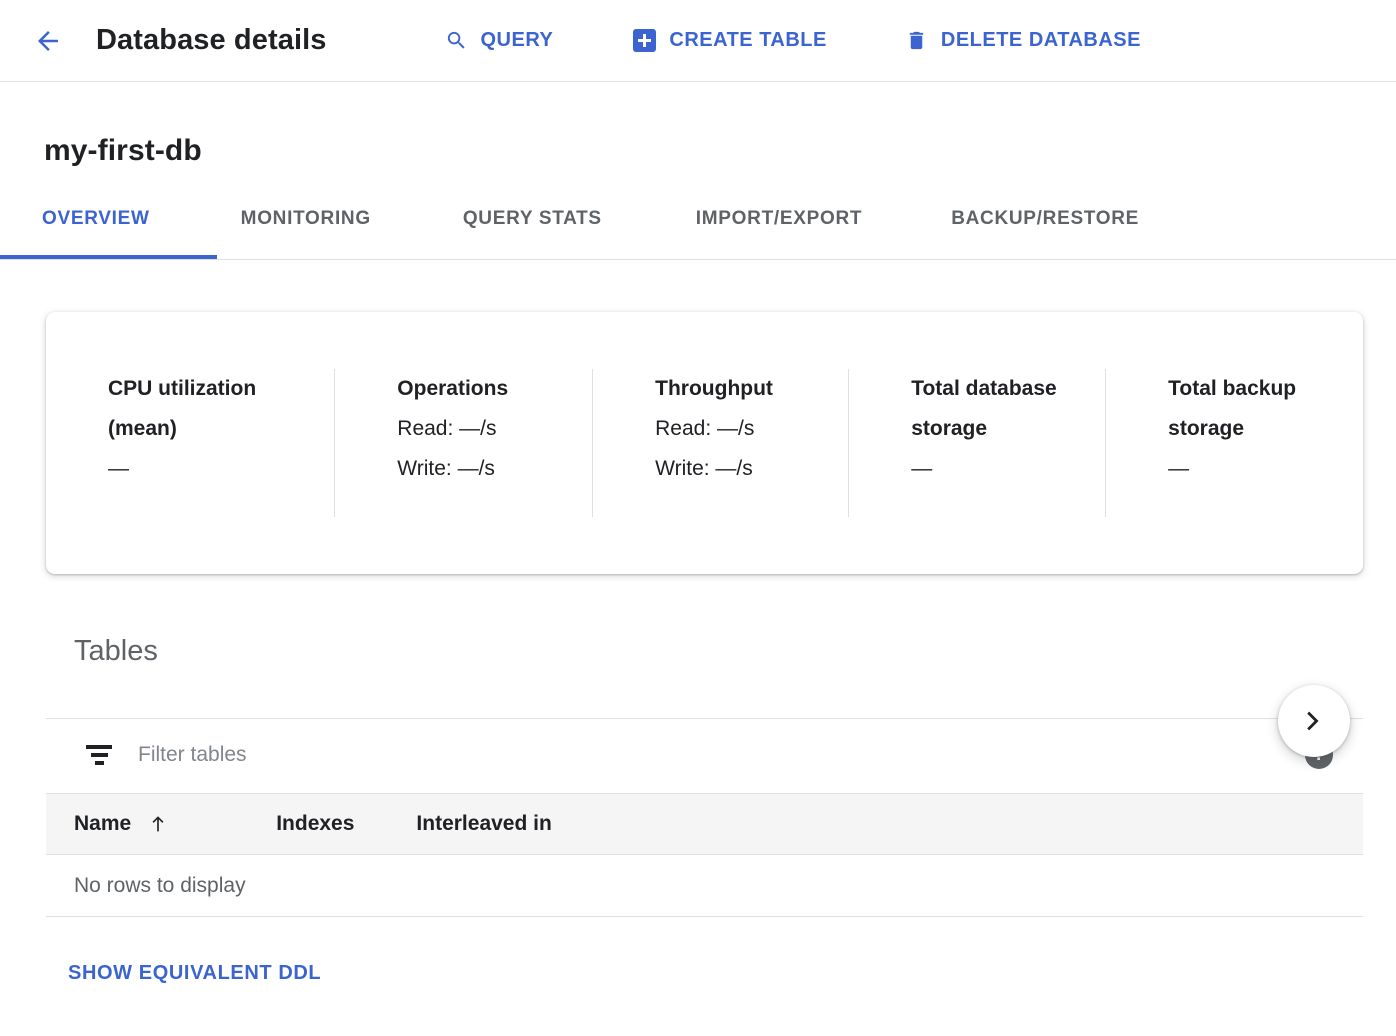  What do you see at coordinates (453, 388) in the screenshot?
I see `metric-label: Operations` at bounding box center [453, 388].